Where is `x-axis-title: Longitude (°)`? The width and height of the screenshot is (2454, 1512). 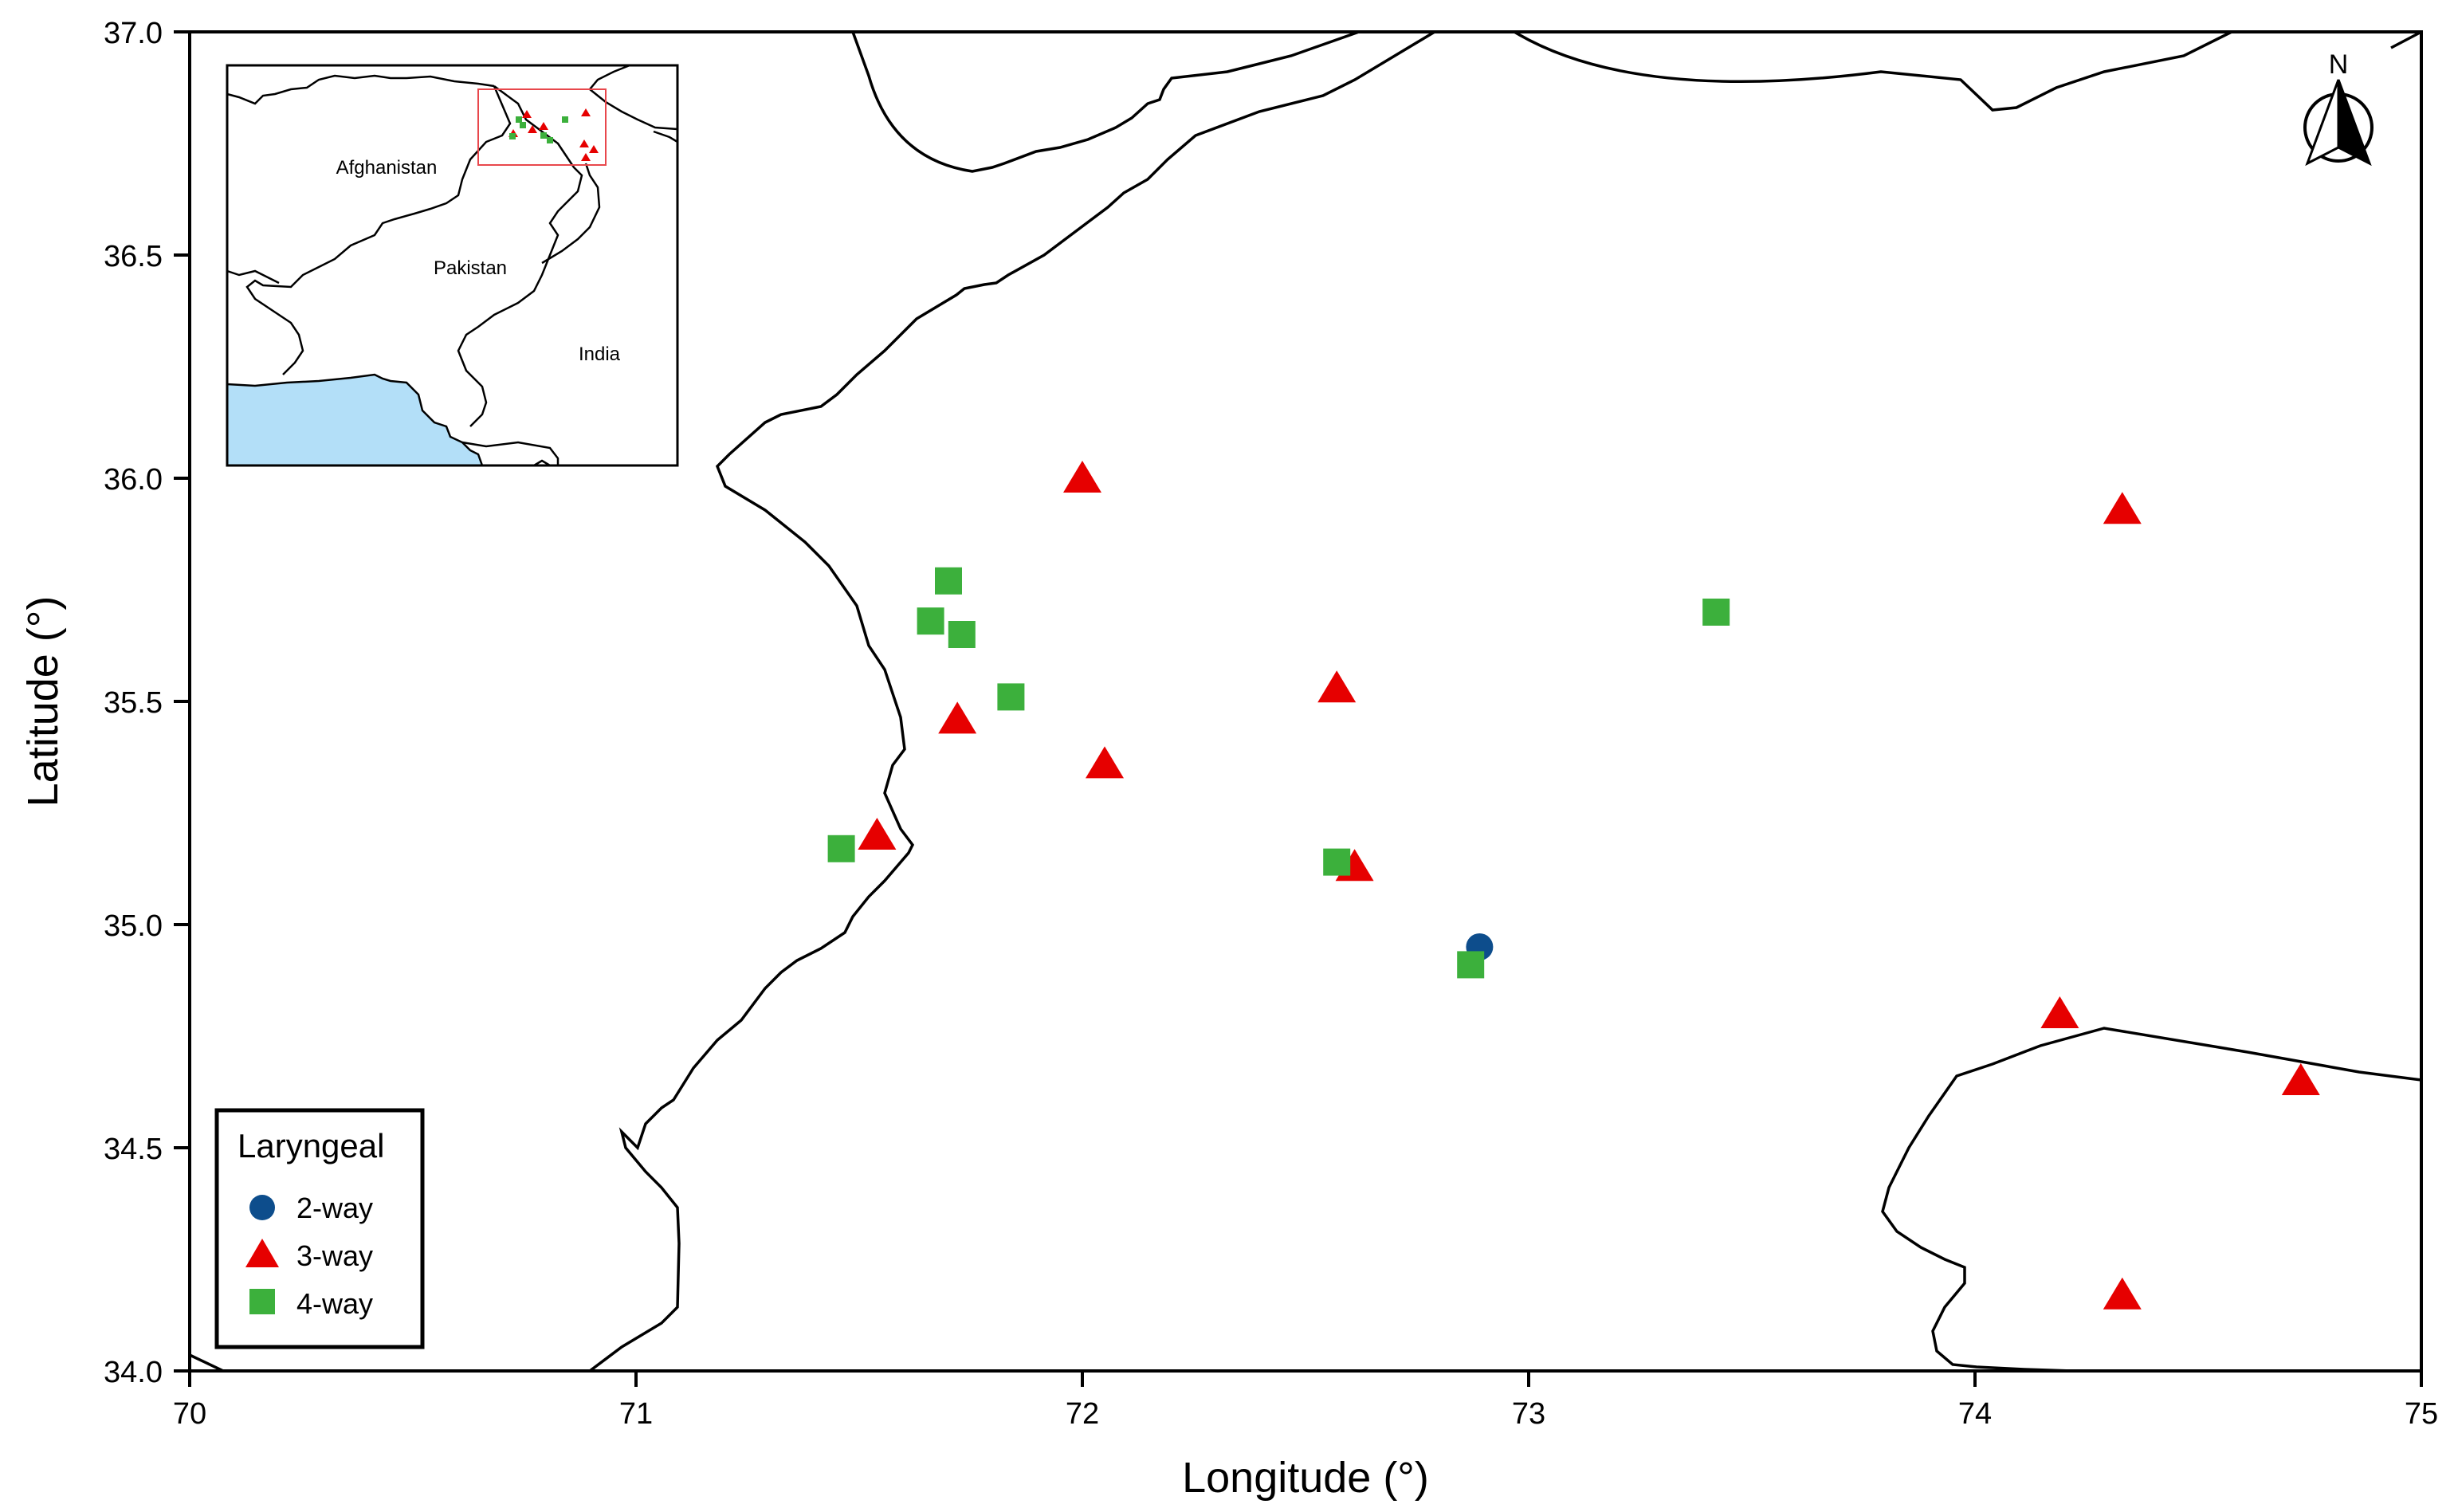
x-axis-title: Longitude (°) is located at coordinates (1306, 1478).